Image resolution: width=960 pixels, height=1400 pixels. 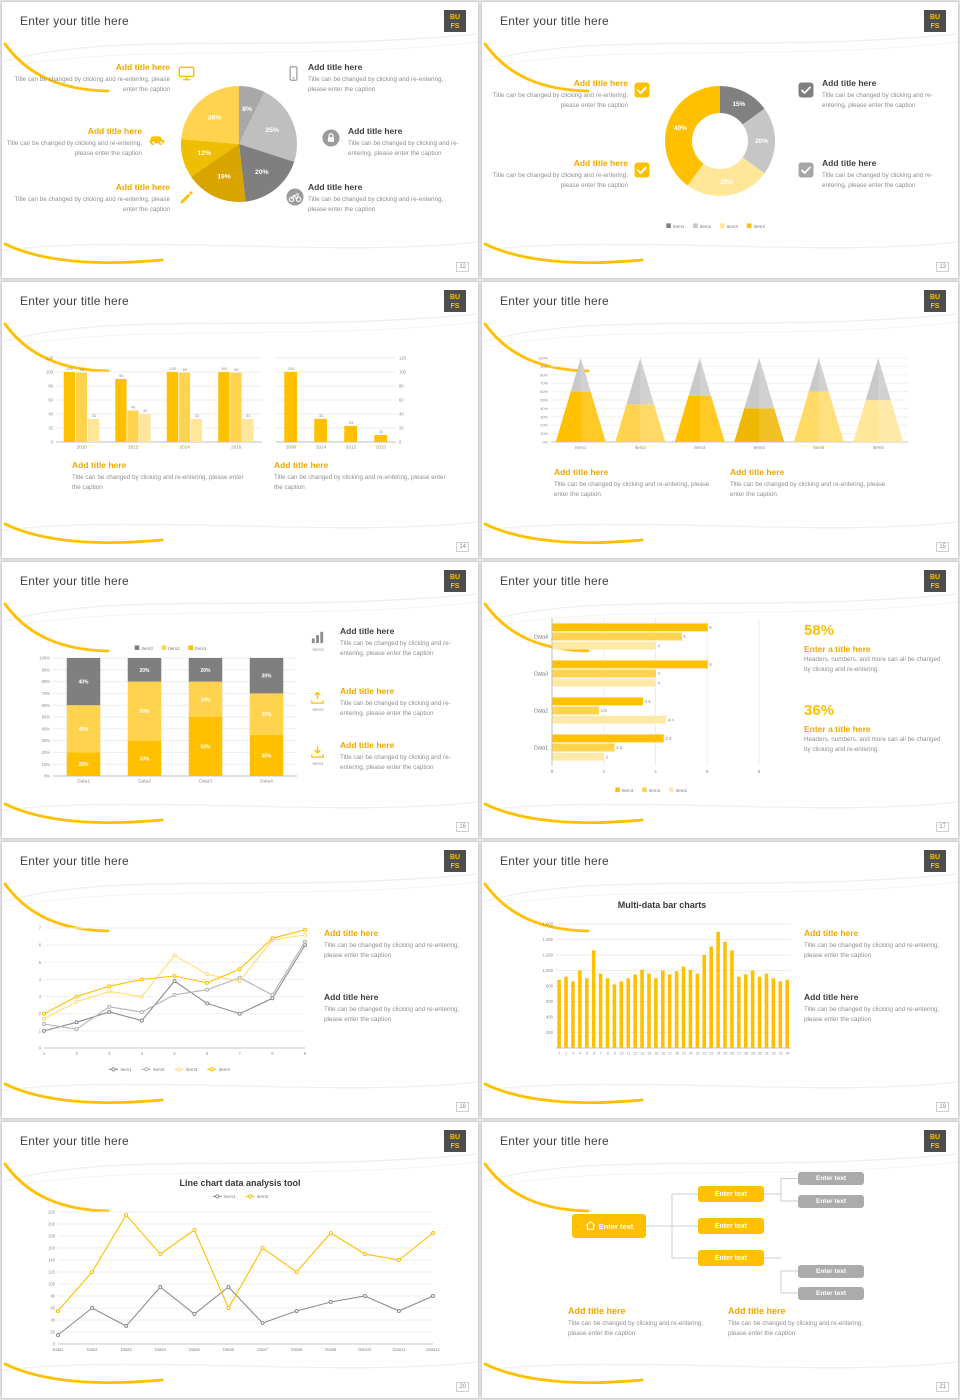 What do you see at coordinates (831, 1271) in the screenshot?
I see `node-label: Enter text` at bounding box center [831, 1271].